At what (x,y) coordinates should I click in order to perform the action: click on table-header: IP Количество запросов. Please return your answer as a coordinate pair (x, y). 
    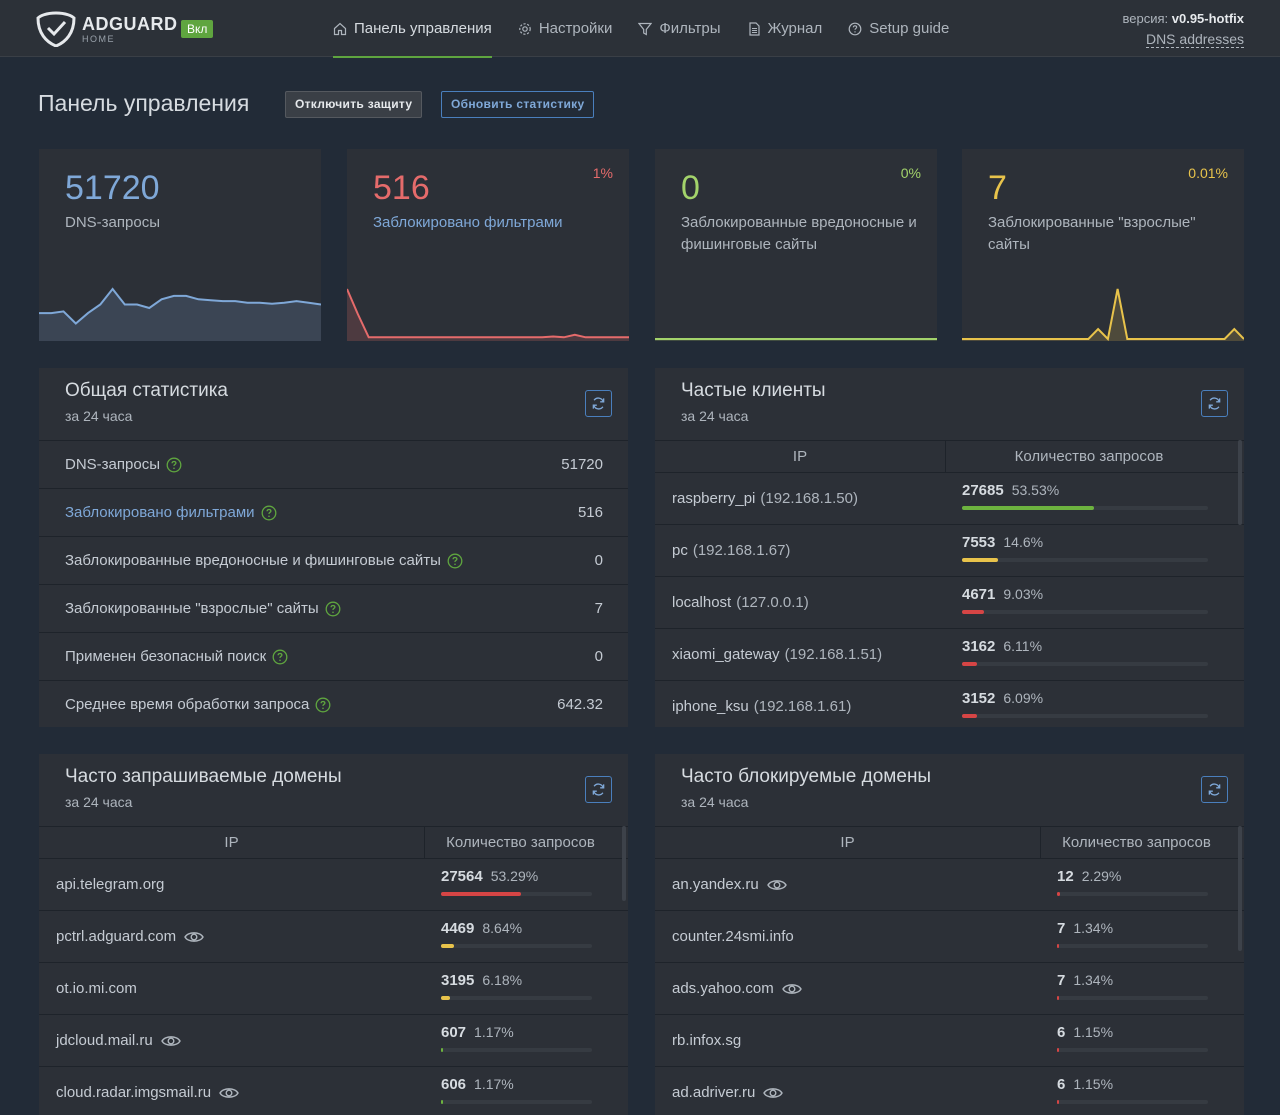
    Looking at the image, I should click on (949, 842).